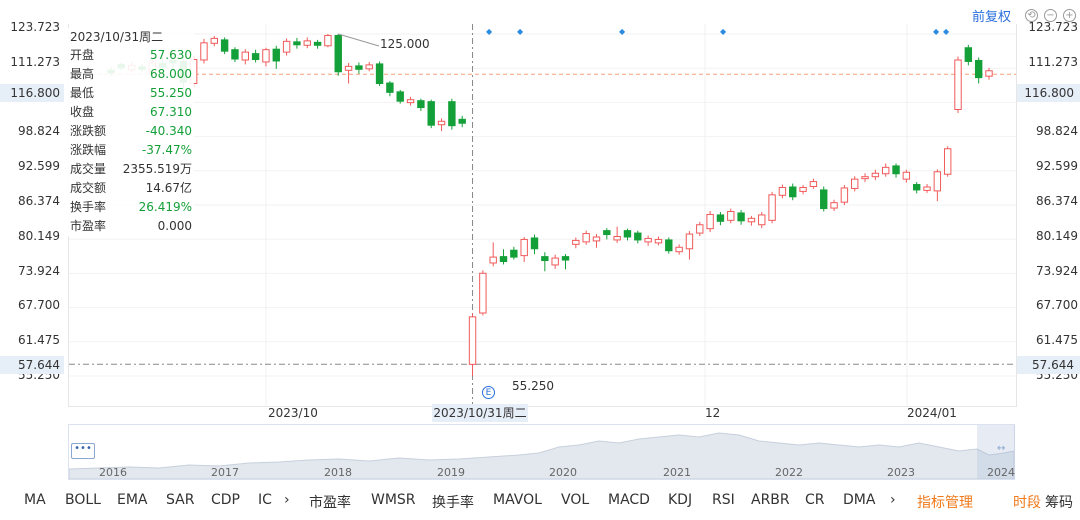 This screenshot has width=1080, height=520. I want to click on info-row: 开盘 57.630, so click(131, 55).